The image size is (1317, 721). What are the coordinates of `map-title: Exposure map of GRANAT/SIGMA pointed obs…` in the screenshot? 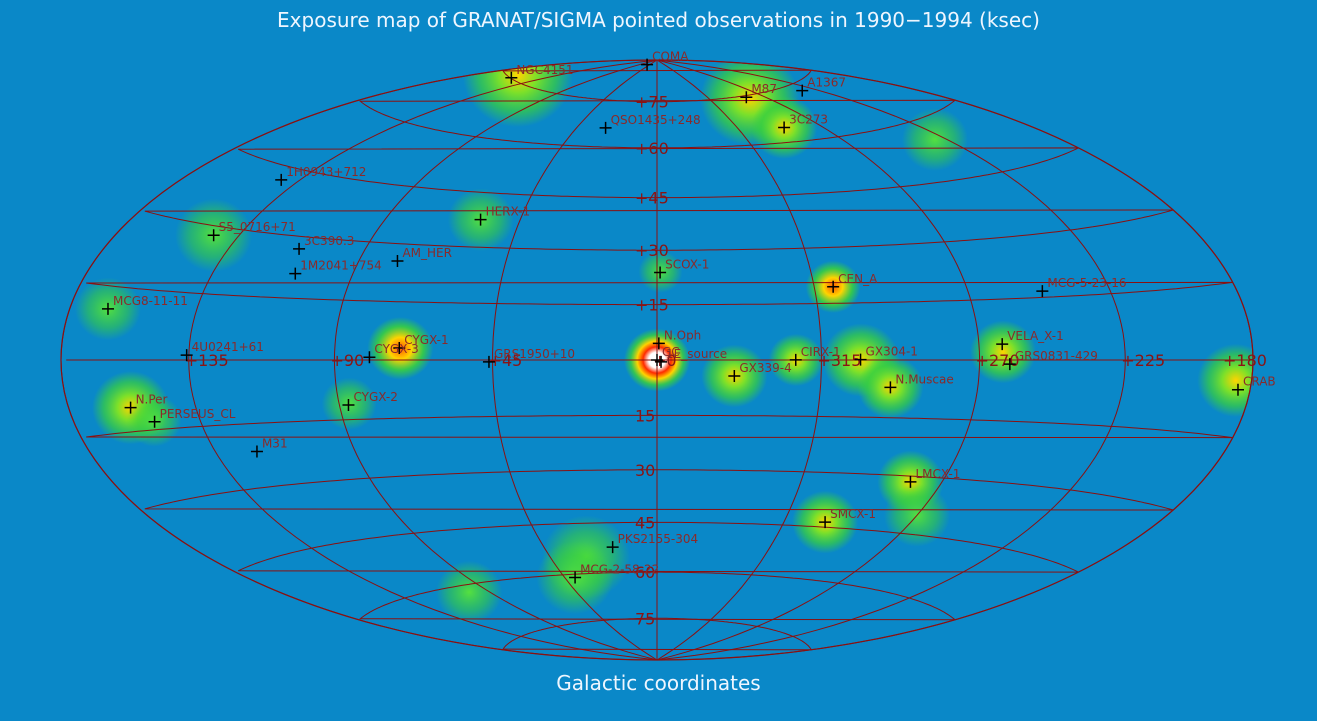 It's located at (658, 20).